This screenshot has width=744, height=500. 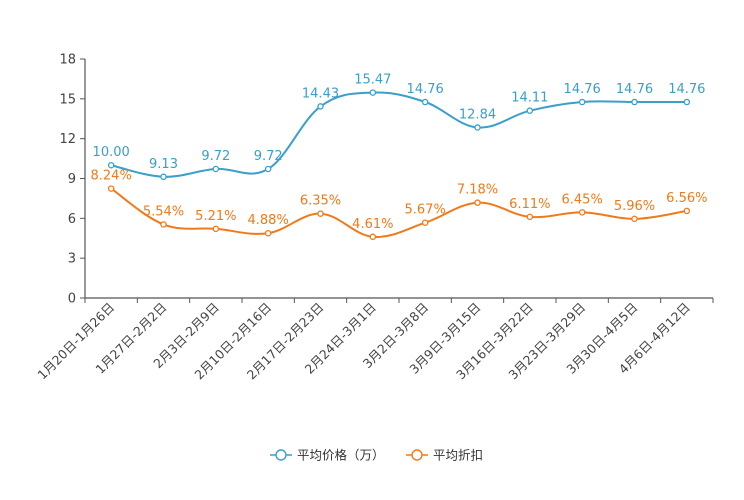 I want to click on data-label: 10.00, so click(x=111, y=152).